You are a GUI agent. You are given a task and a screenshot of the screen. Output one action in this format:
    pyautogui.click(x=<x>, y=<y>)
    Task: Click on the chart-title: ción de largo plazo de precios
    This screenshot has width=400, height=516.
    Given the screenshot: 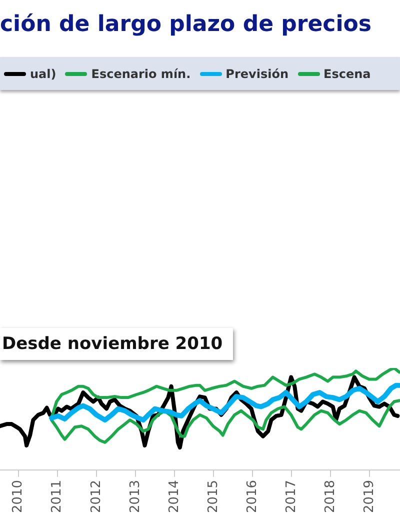 What is the action you would take?
    pyautogui.click(x=186, y=24)
    